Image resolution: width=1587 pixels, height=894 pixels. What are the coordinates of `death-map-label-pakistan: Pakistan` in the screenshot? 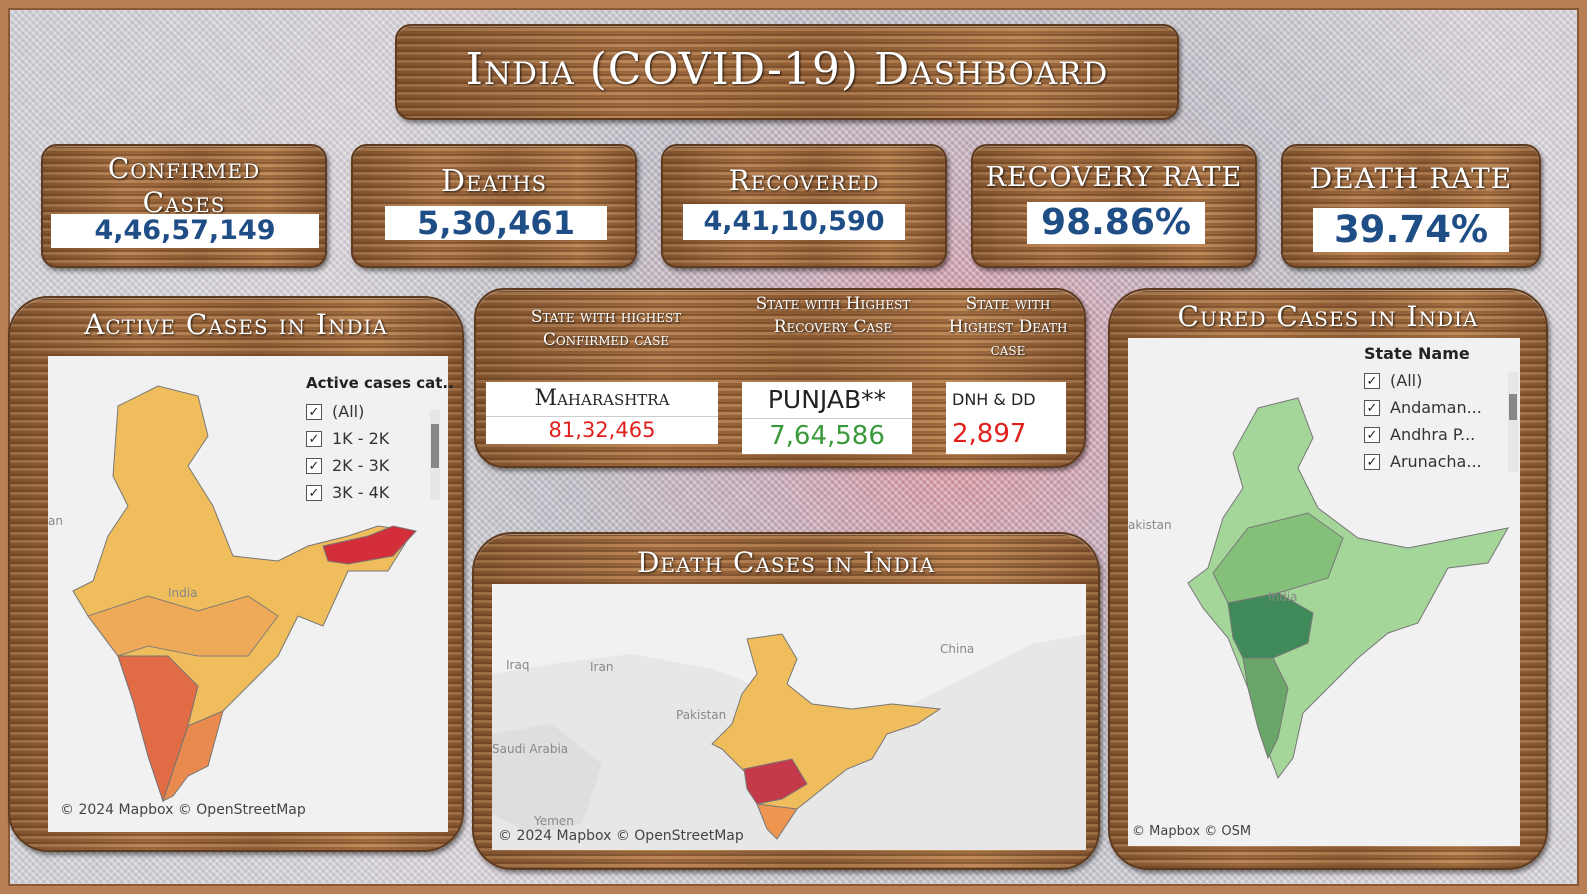 It's located at (701, 715).